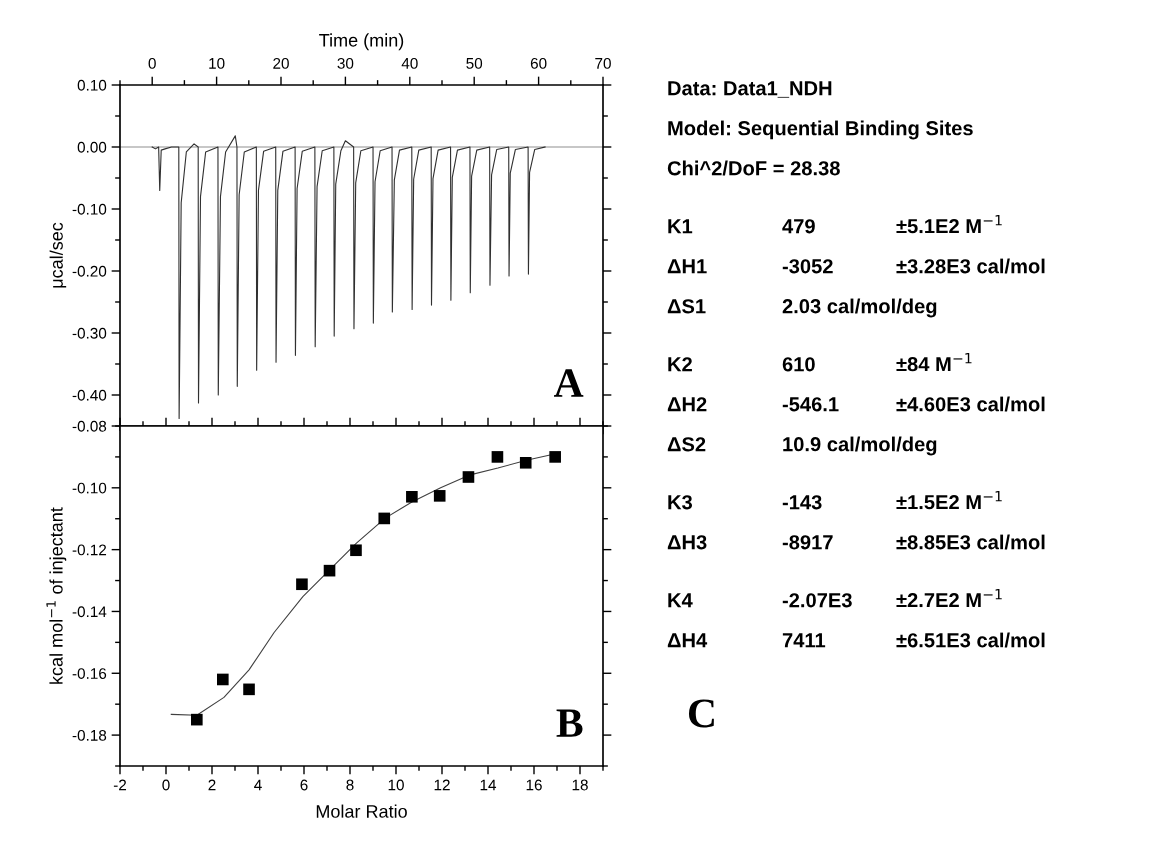 This screenshot has height=845, width=1156. Describe the element at coordinates (856, 618) in the screenshot. I see `text: K4 -2.07E3 ±2.7E2 M$^{−1}$ ΔH4 7411 ±6.51E3 cal/mol` at that location.